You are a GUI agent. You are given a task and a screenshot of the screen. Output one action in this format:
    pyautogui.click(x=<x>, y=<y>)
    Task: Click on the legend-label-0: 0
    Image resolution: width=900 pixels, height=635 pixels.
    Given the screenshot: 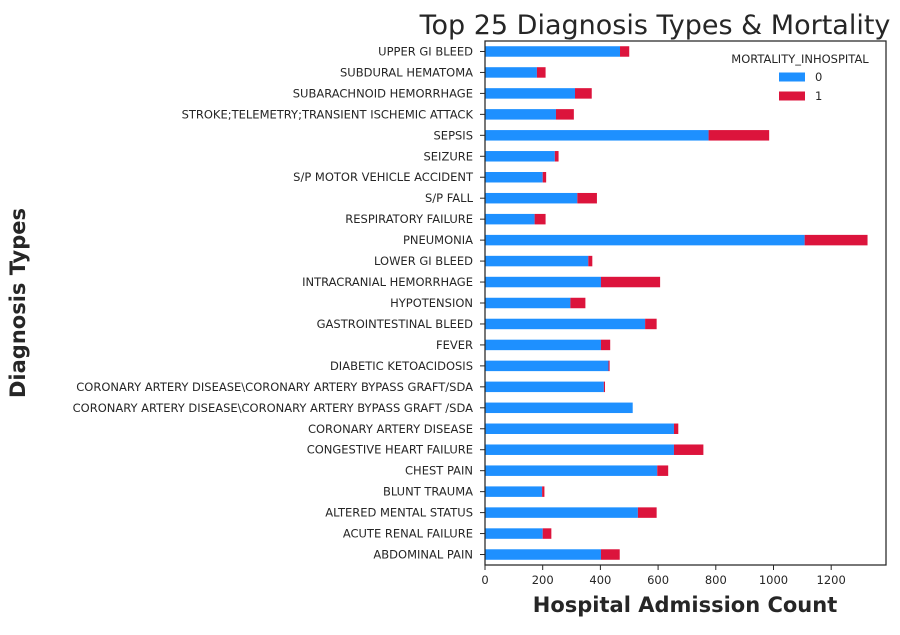 What is the action you would take?
    pyautogui.click(x=818, y=77)
    